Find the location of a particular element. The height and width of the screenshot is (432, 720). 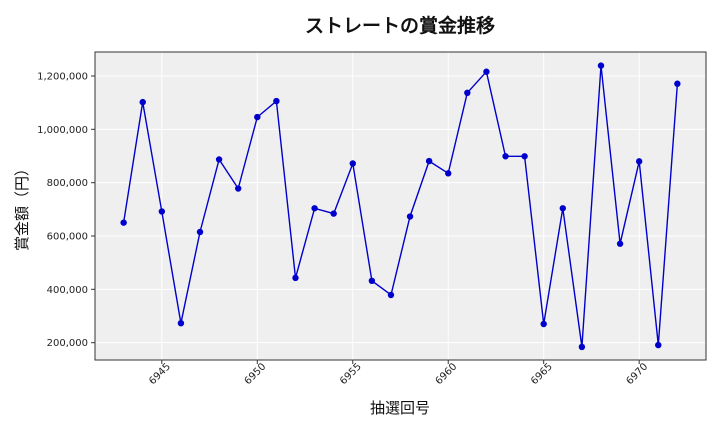

chart-title: ストレートの賞金推移 is located at coordinates (400, 25).